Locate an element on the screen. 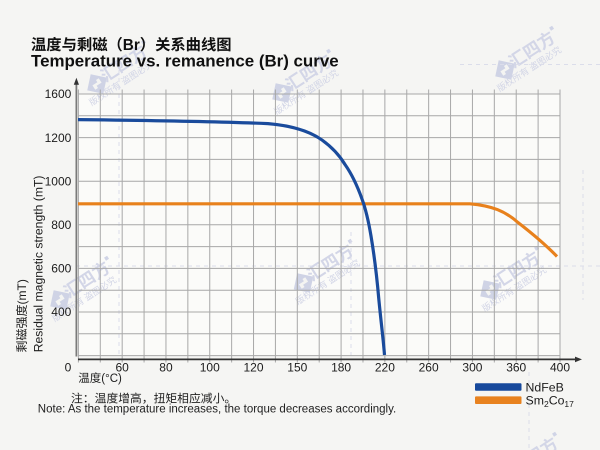 The width and height of the screenshot is (600, 450). svg-text: 0 is located at coordinates (68, 368).